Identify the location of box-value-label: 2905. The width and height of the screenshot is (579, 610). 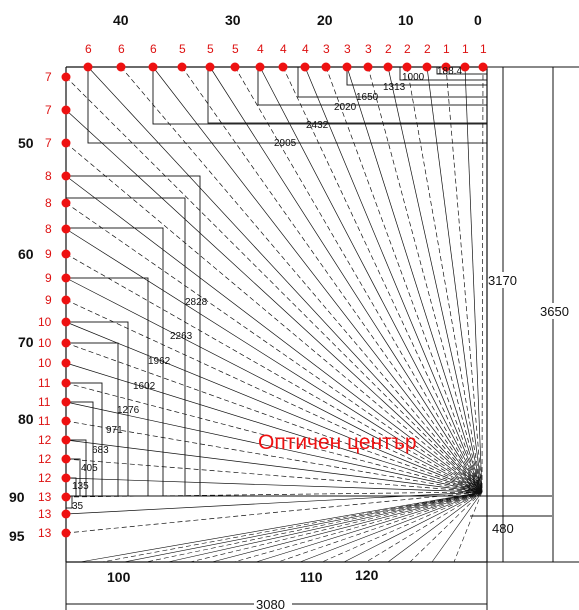
(285, 143).